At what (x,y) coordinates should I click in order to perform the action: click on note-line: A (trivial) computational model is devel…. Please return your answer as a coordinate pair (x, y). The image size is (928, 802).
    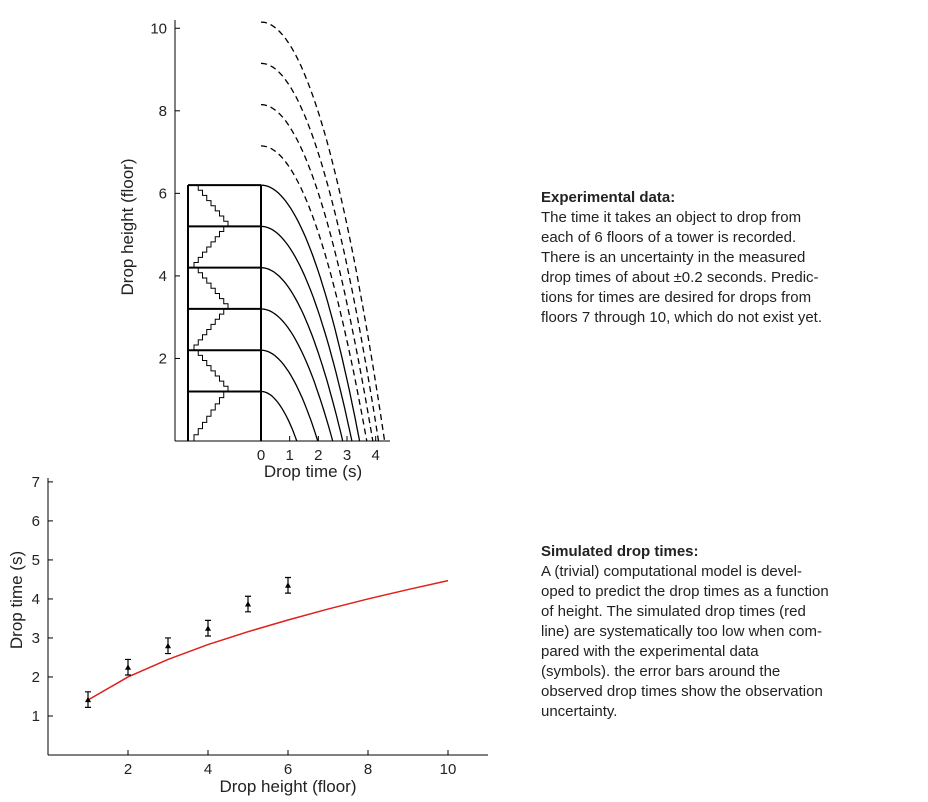
    Looking at the image, I should click on (671, 571).